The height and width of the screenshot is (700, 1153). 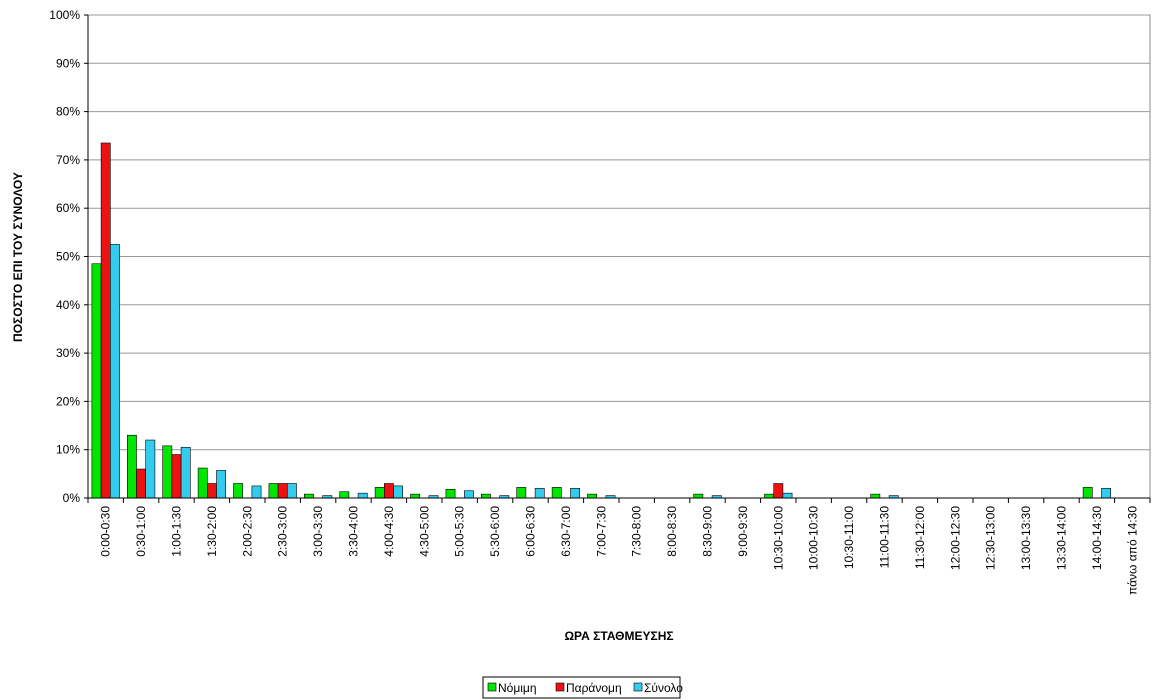 What do you see at coordinates (68, 305) in the screenshot?
I see `y-tick-label: 40%` at bounding box center [68, 305].